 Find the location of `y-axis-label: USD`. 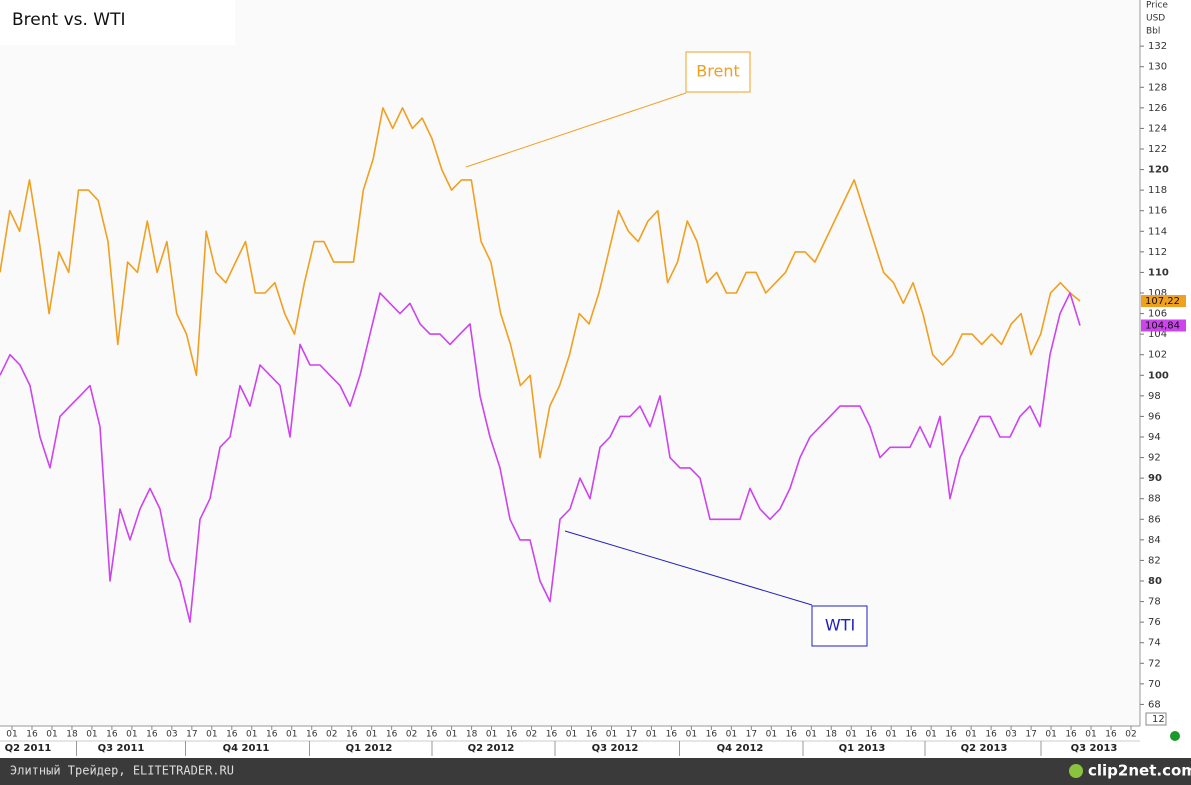

y-axis-label: USD is located at coordinates (1155, 19).